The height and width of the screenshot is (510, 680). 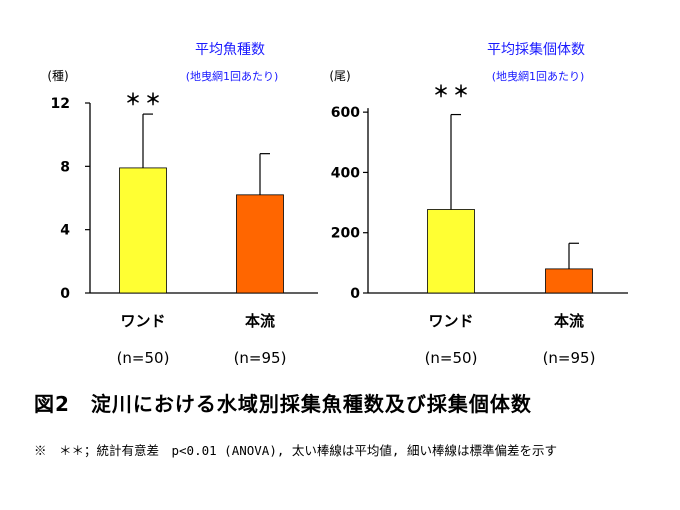 What do you see at coordinates (536, 49) in the screenshot?
I see `chart-title: 平均採集個体数` at bounding box center [536, 49].